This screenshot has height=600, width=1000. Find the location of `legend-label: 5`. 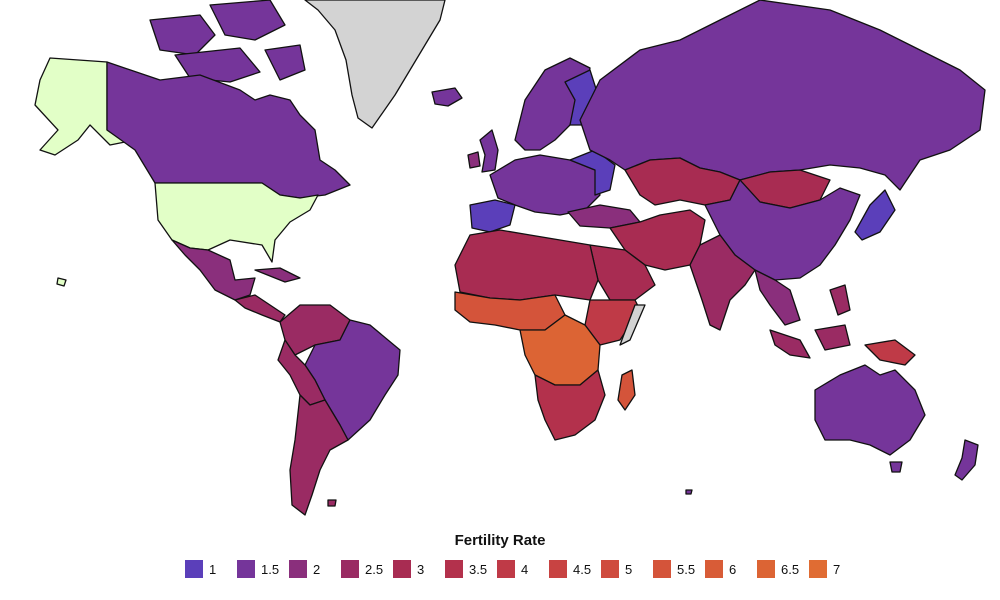

legend-label: 5 is located at coordinates (629, 569).